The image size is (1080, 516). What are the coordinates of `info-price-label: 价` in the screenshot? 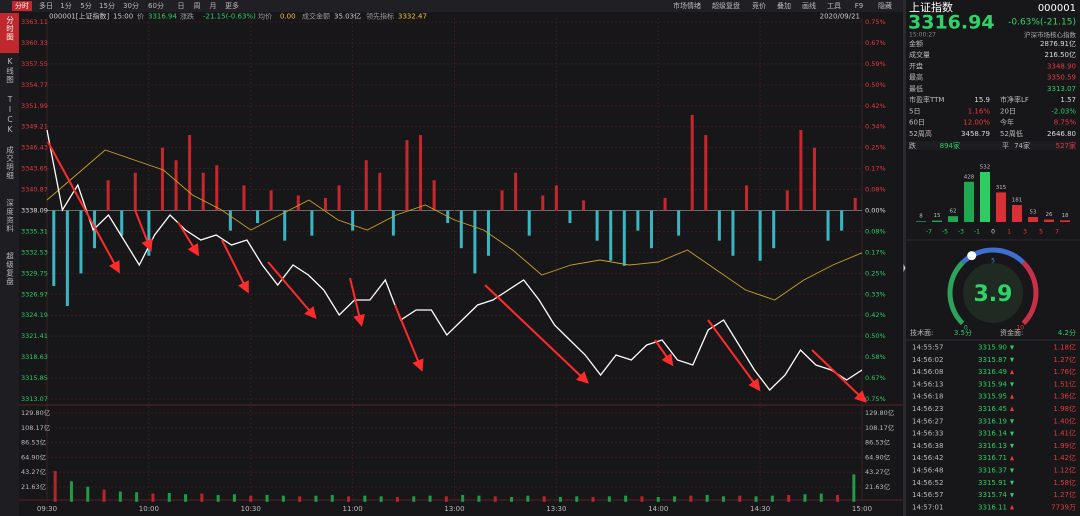 It's located at (140, 17).